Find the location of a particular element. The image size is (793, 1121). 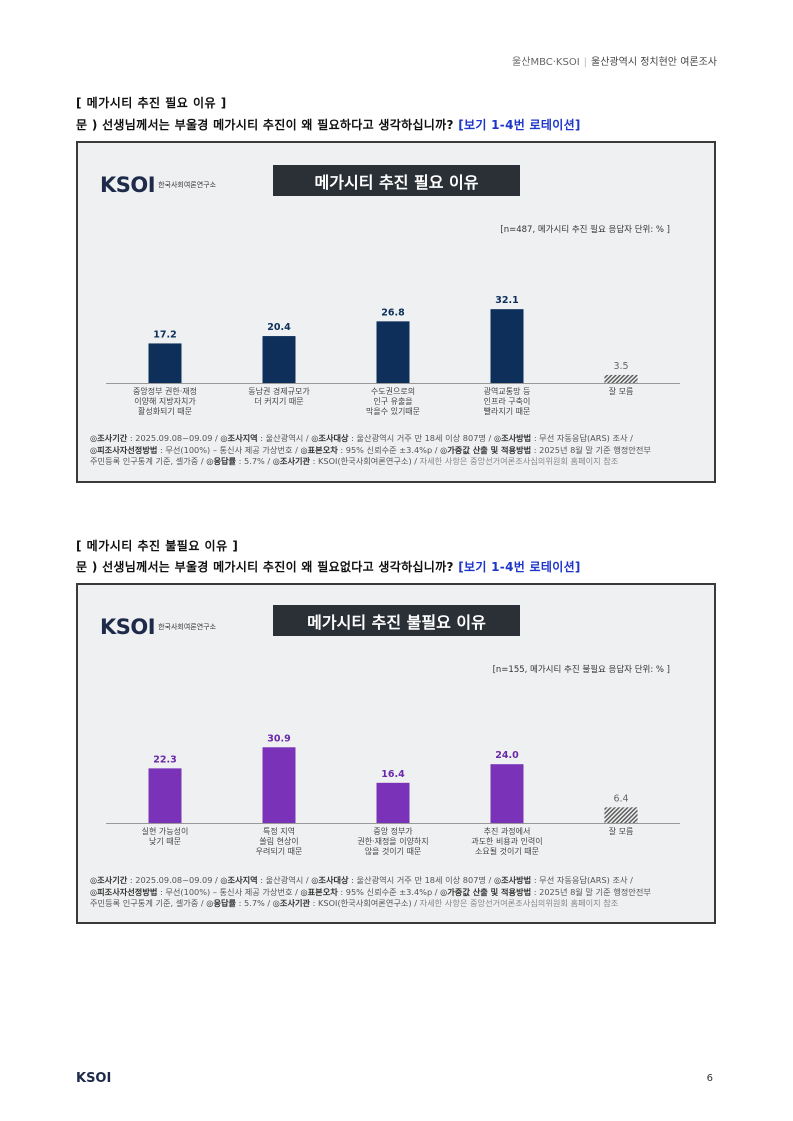

category-label-line: 더 커지기 때문 is located at coordinates (279, 401).